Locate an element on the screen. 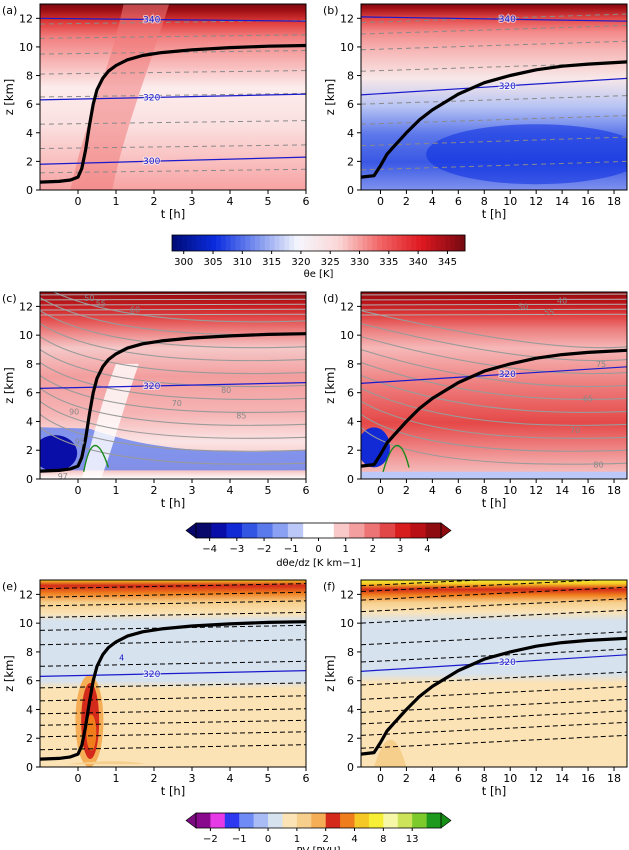 The image size is (629, 850). colorbar-tick-label: 320 is located at coordinates (300, 262).